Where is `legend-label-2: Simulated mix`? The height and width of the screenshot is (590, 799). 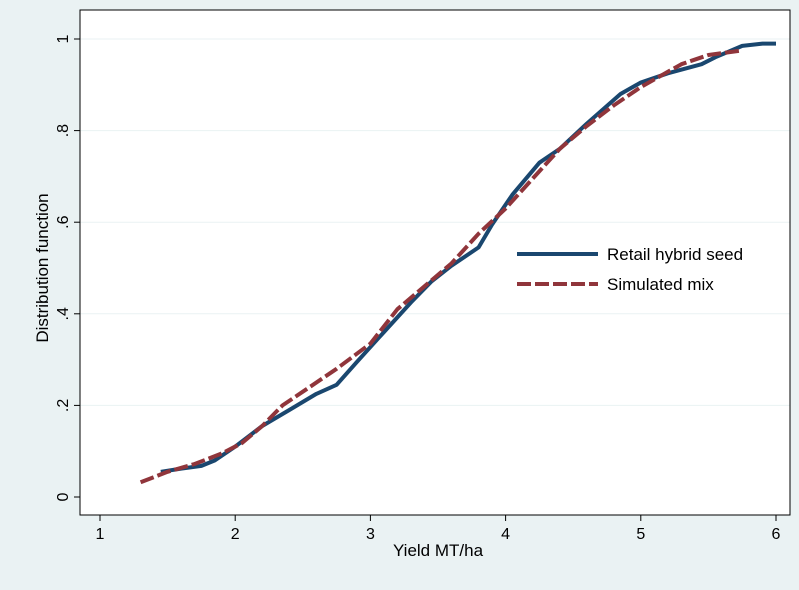 legend-label-2: Simulated mix is located at coordinates (660, 284).